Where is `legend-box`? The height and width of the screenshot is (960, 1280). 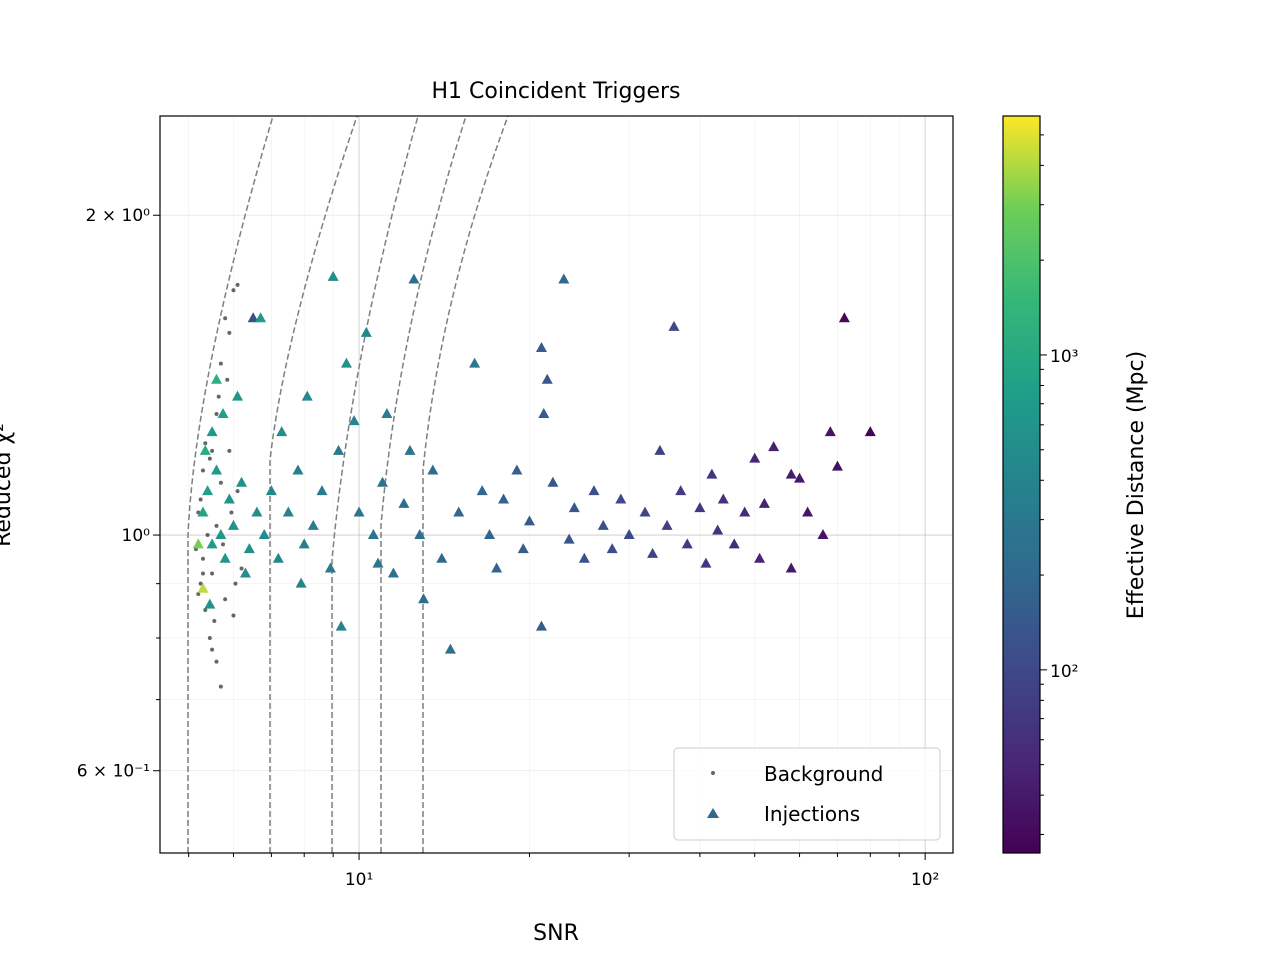 legend-box is located at coordinates (807, 794).